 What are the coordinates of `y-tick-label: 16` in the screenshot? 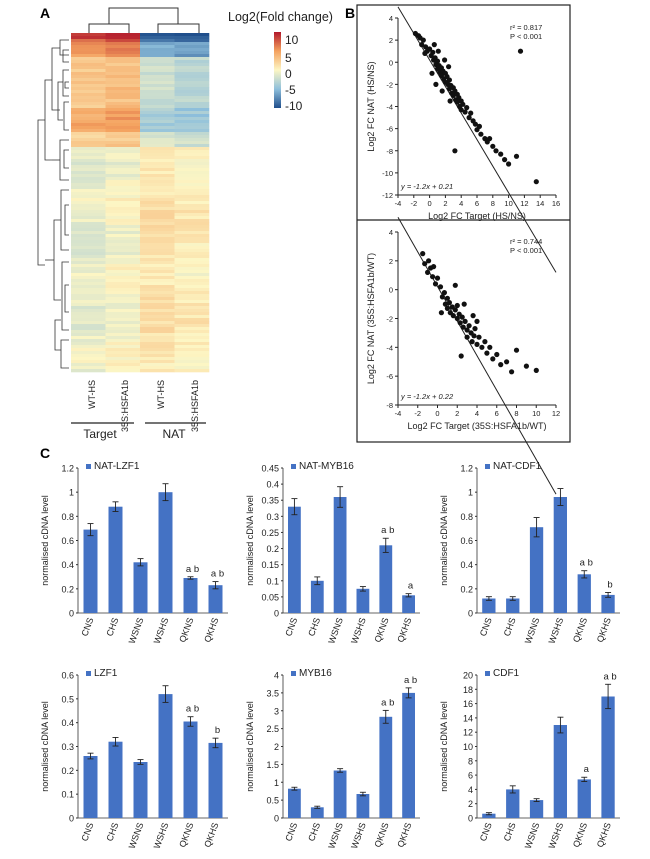 It's located at (468, 704).